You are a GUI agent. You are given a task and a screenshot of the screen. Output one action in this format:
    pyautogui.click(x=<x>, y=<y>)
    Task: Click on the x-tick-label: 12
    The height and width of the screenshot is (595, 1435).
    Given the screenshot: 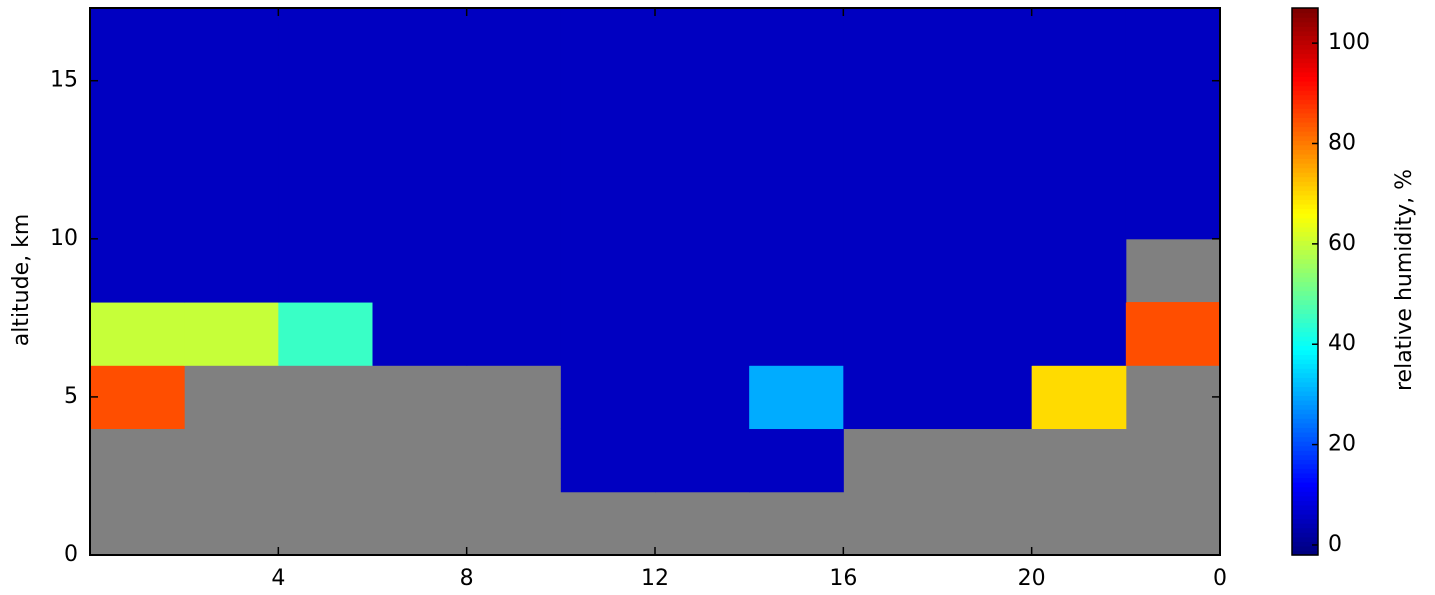 What is the action you would take?
    pyautogui.click(x=655, y=578)
    